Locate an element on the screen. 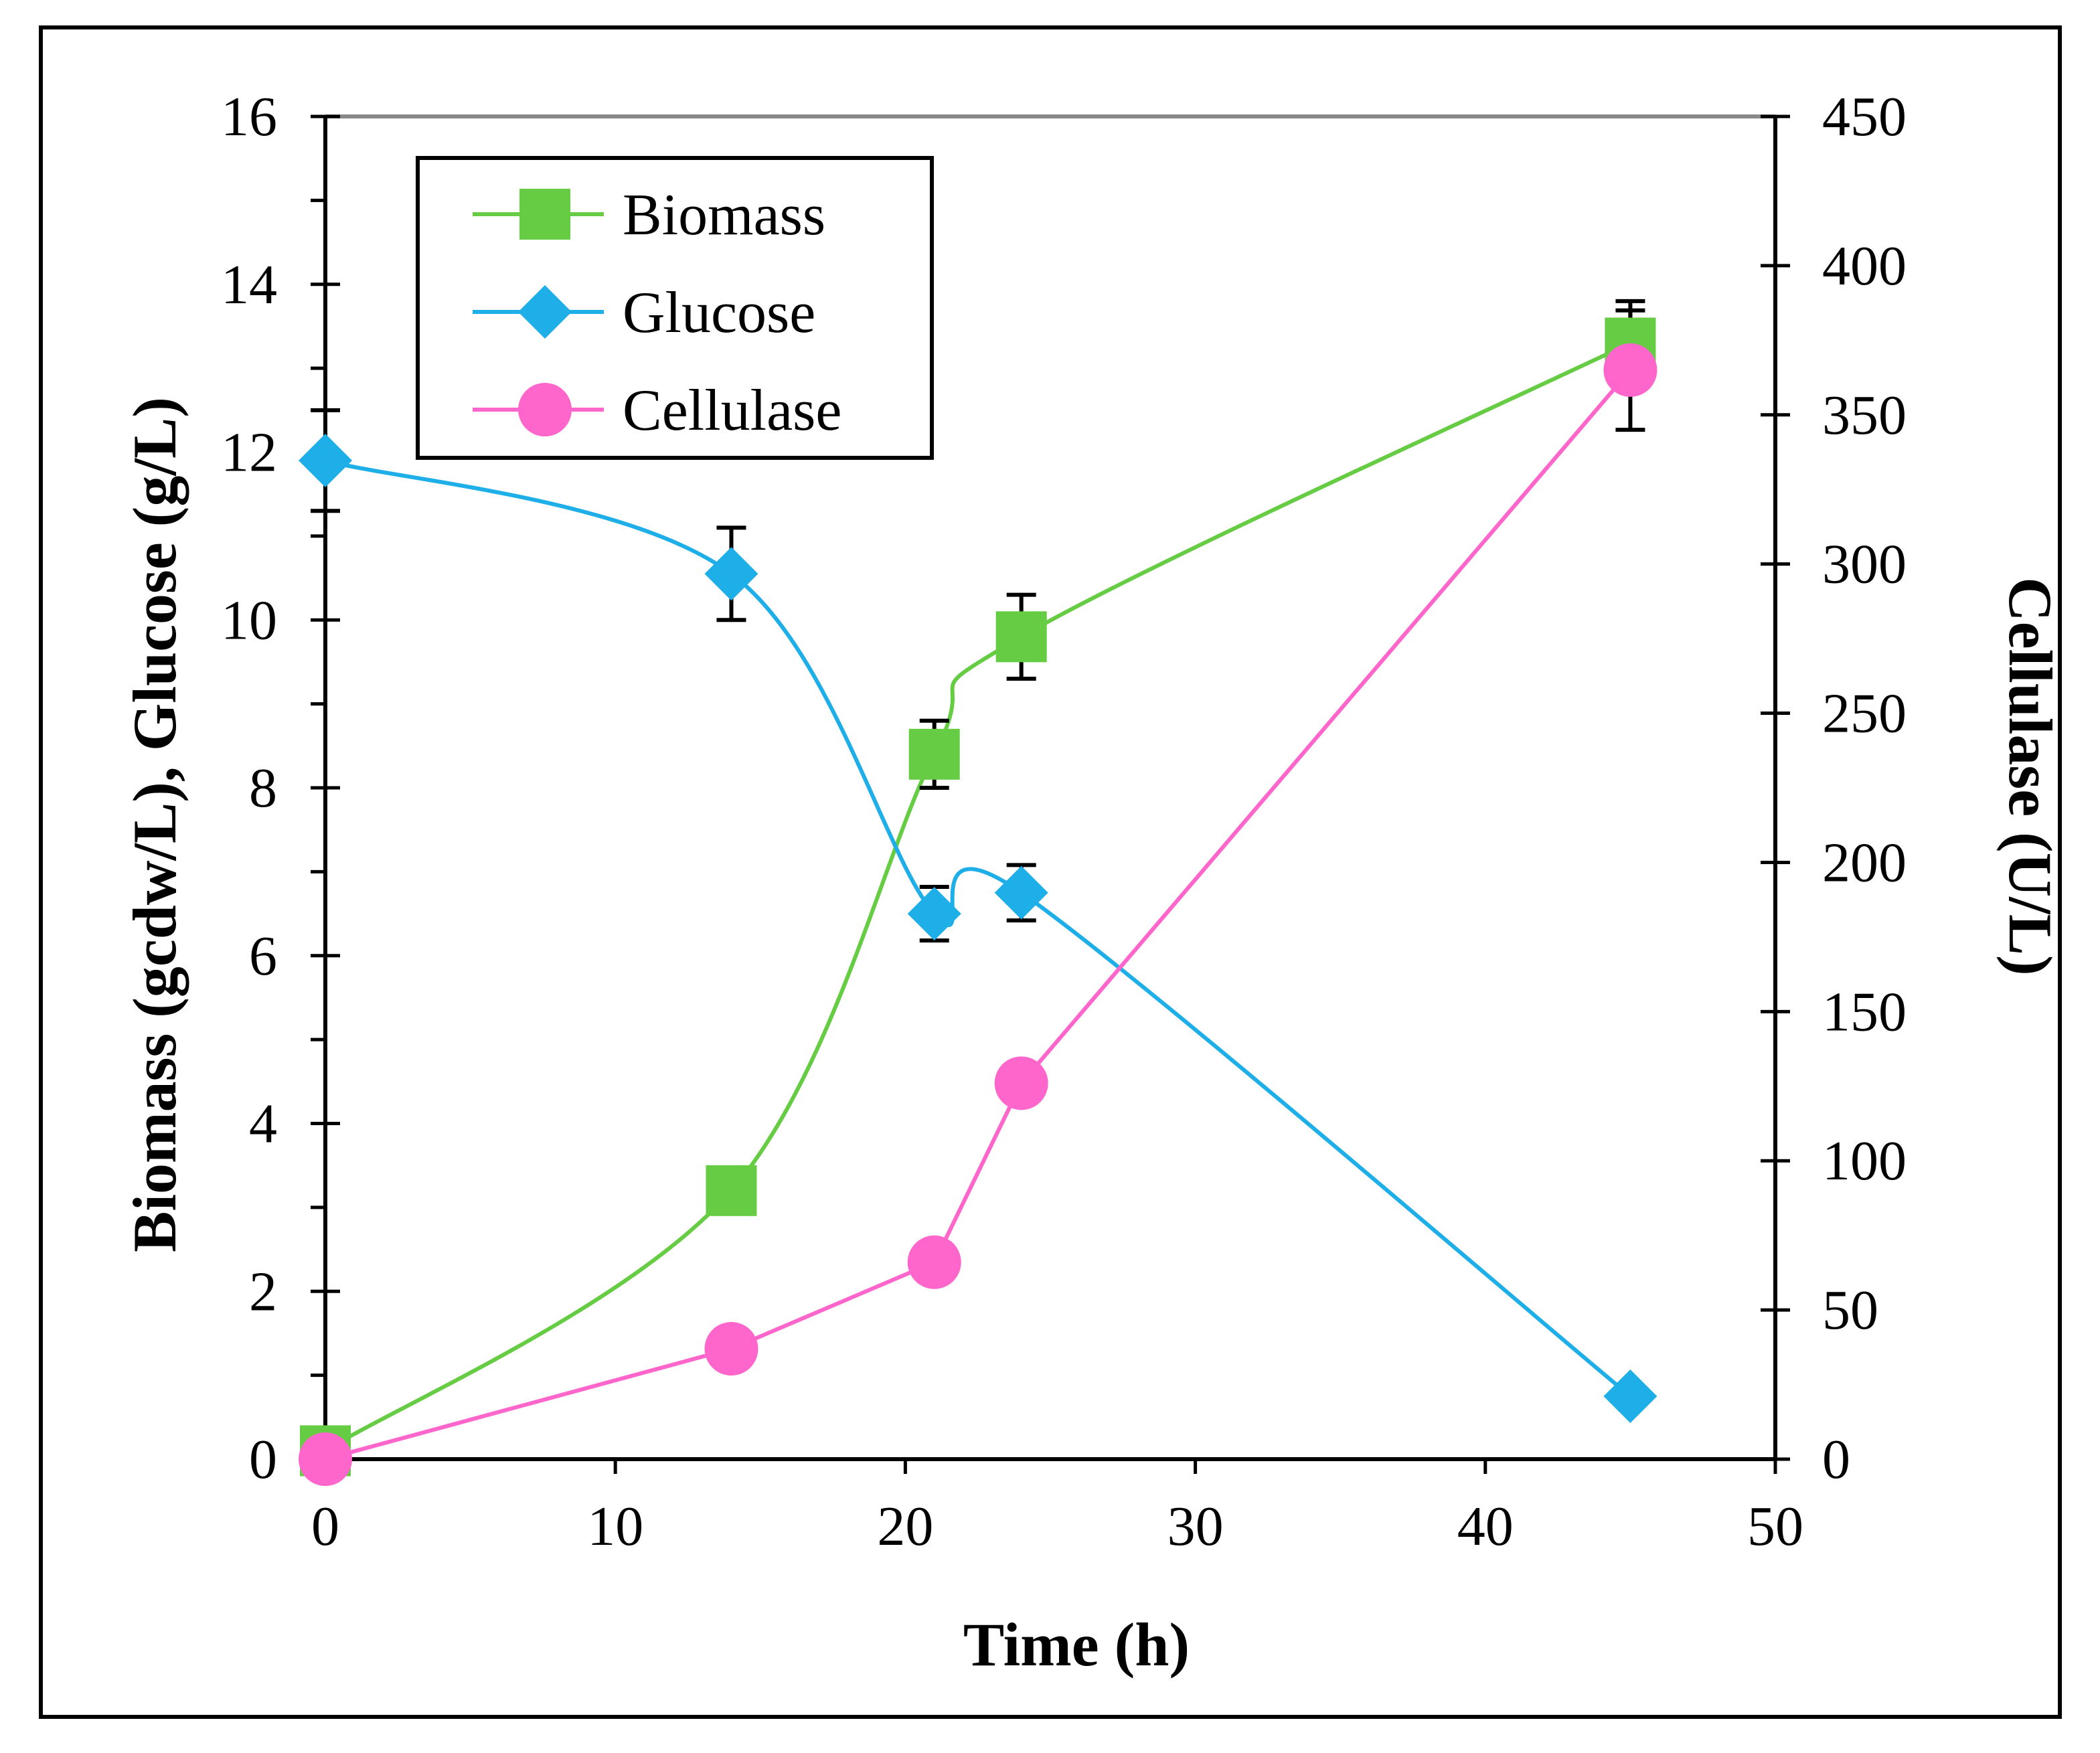  y-tick-label: 6 is located at coordinates (263, 956).